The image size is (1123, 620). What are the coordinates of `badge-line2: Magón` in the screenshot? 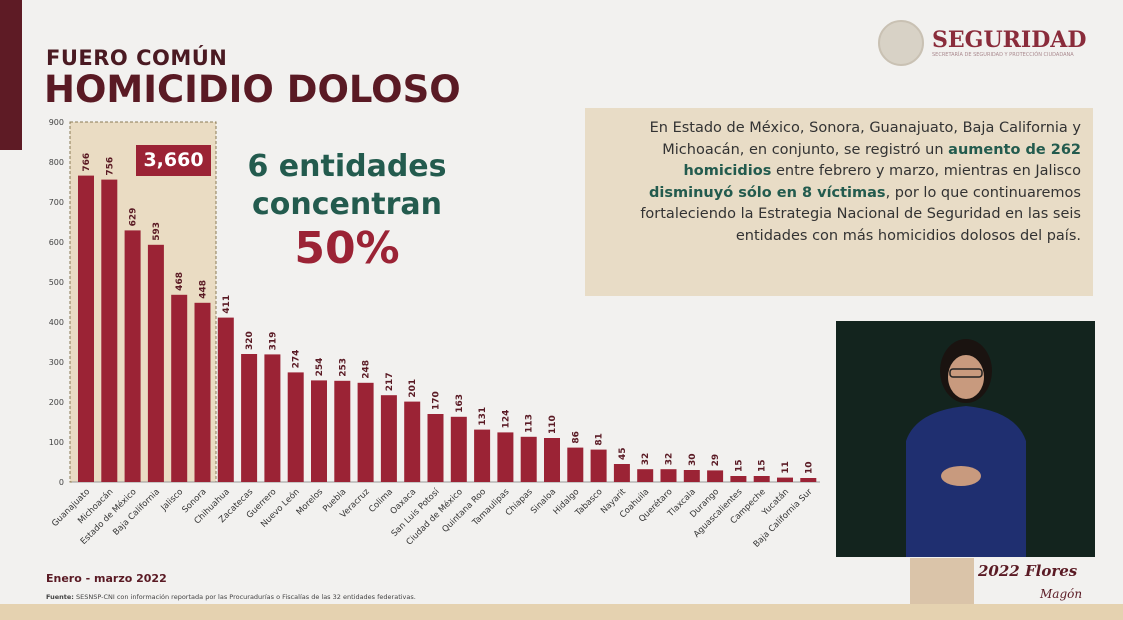 It's located at (1060, 594).